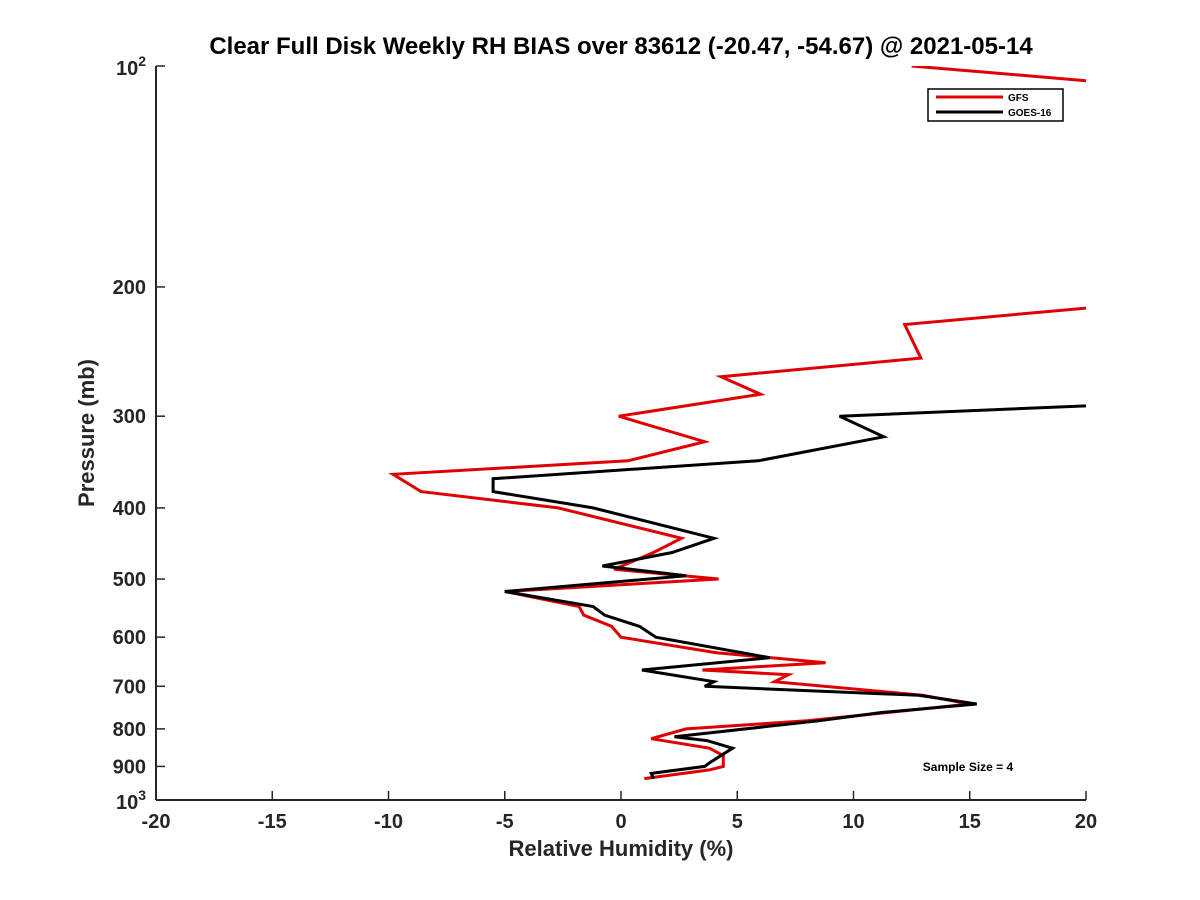  I want to click on y-tick-label: 700, so click(129, 687).